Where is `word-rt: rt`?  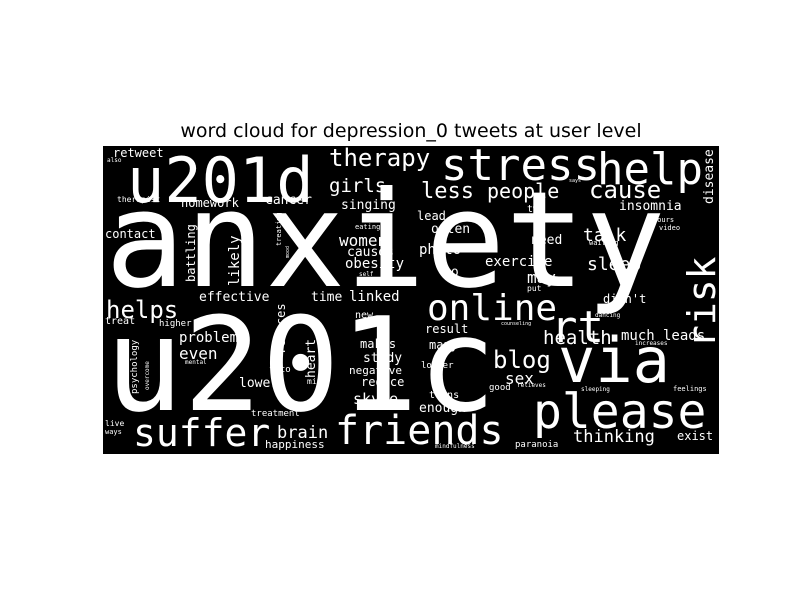 word-rt: rt is located at coordinates (577, 327).